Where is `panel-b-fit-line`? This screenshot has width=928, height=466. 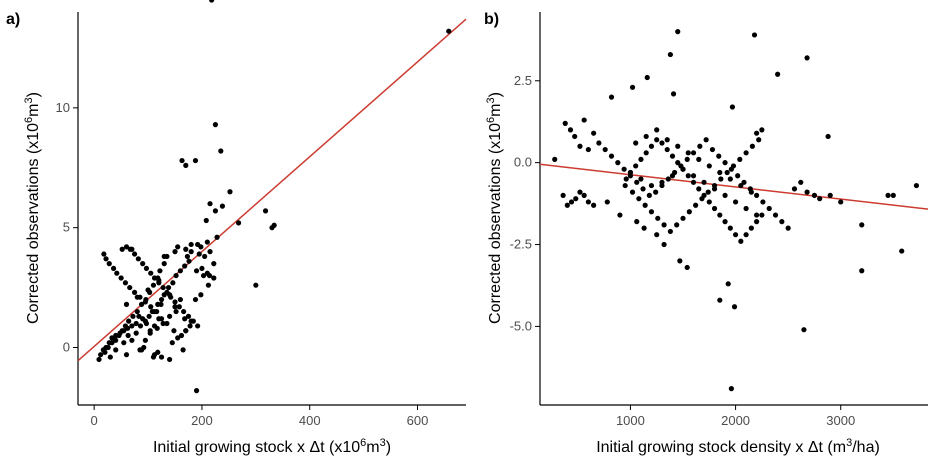 panel-b-fit-line is located at coordinates (733, 186).